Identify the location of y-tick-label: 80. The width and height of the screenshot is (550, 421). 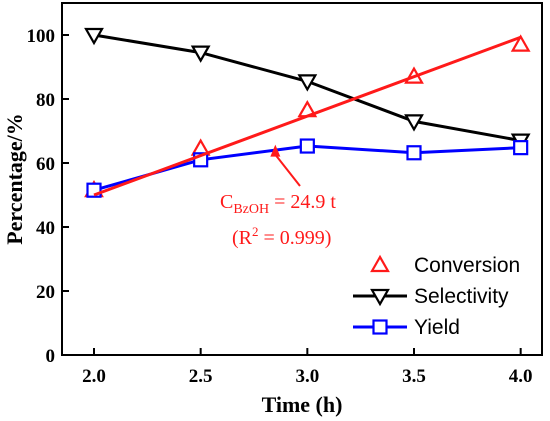
(45, 100).